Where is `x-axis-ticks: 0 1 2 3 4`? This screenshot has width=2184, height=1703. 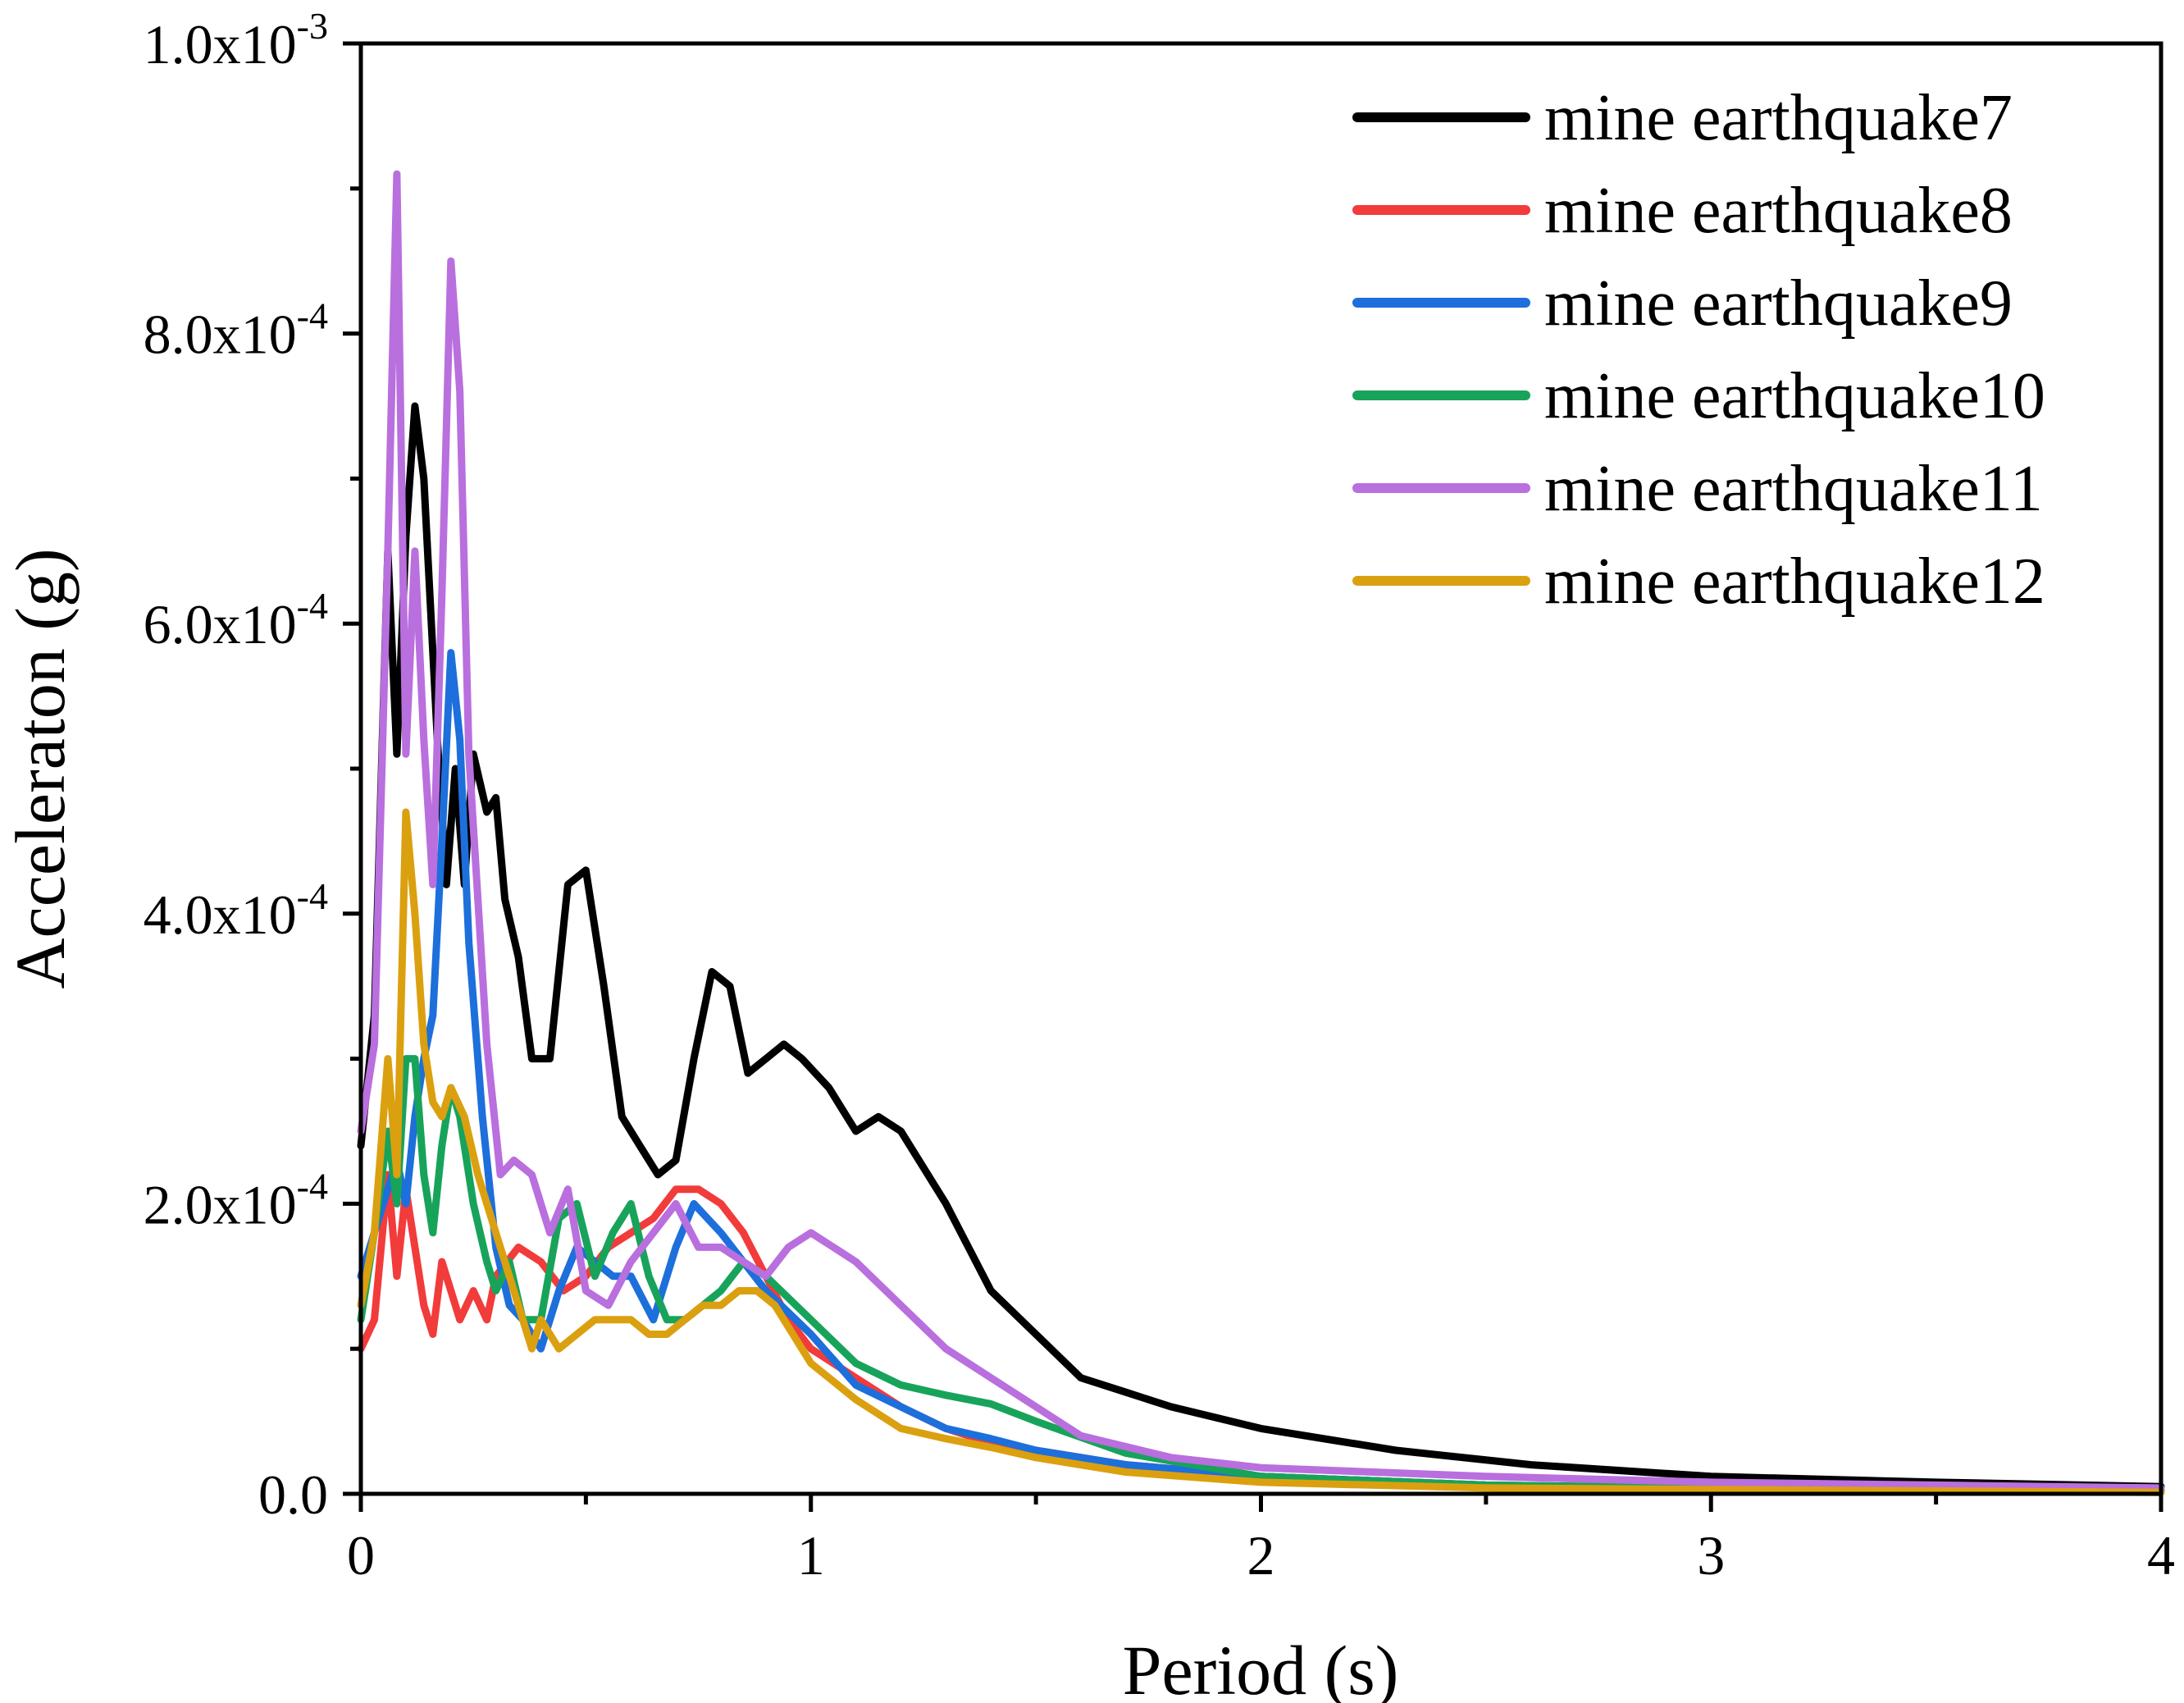 x-axis-ticks: 0 1 2 3 4 is located at coordinates (1261, 1540).